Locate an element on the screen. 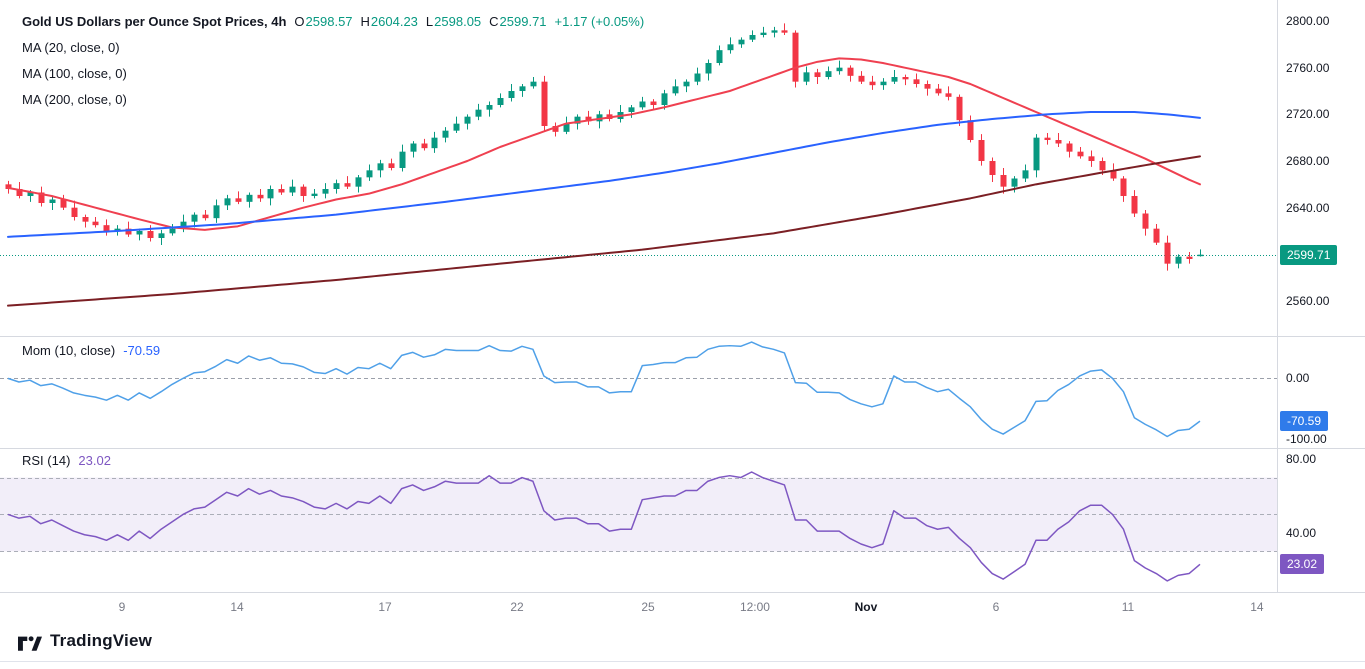 This screenshot has height=669, width=1365. rsi-legend: RSI (14) 23.02 is located at coordinates (66, 460).